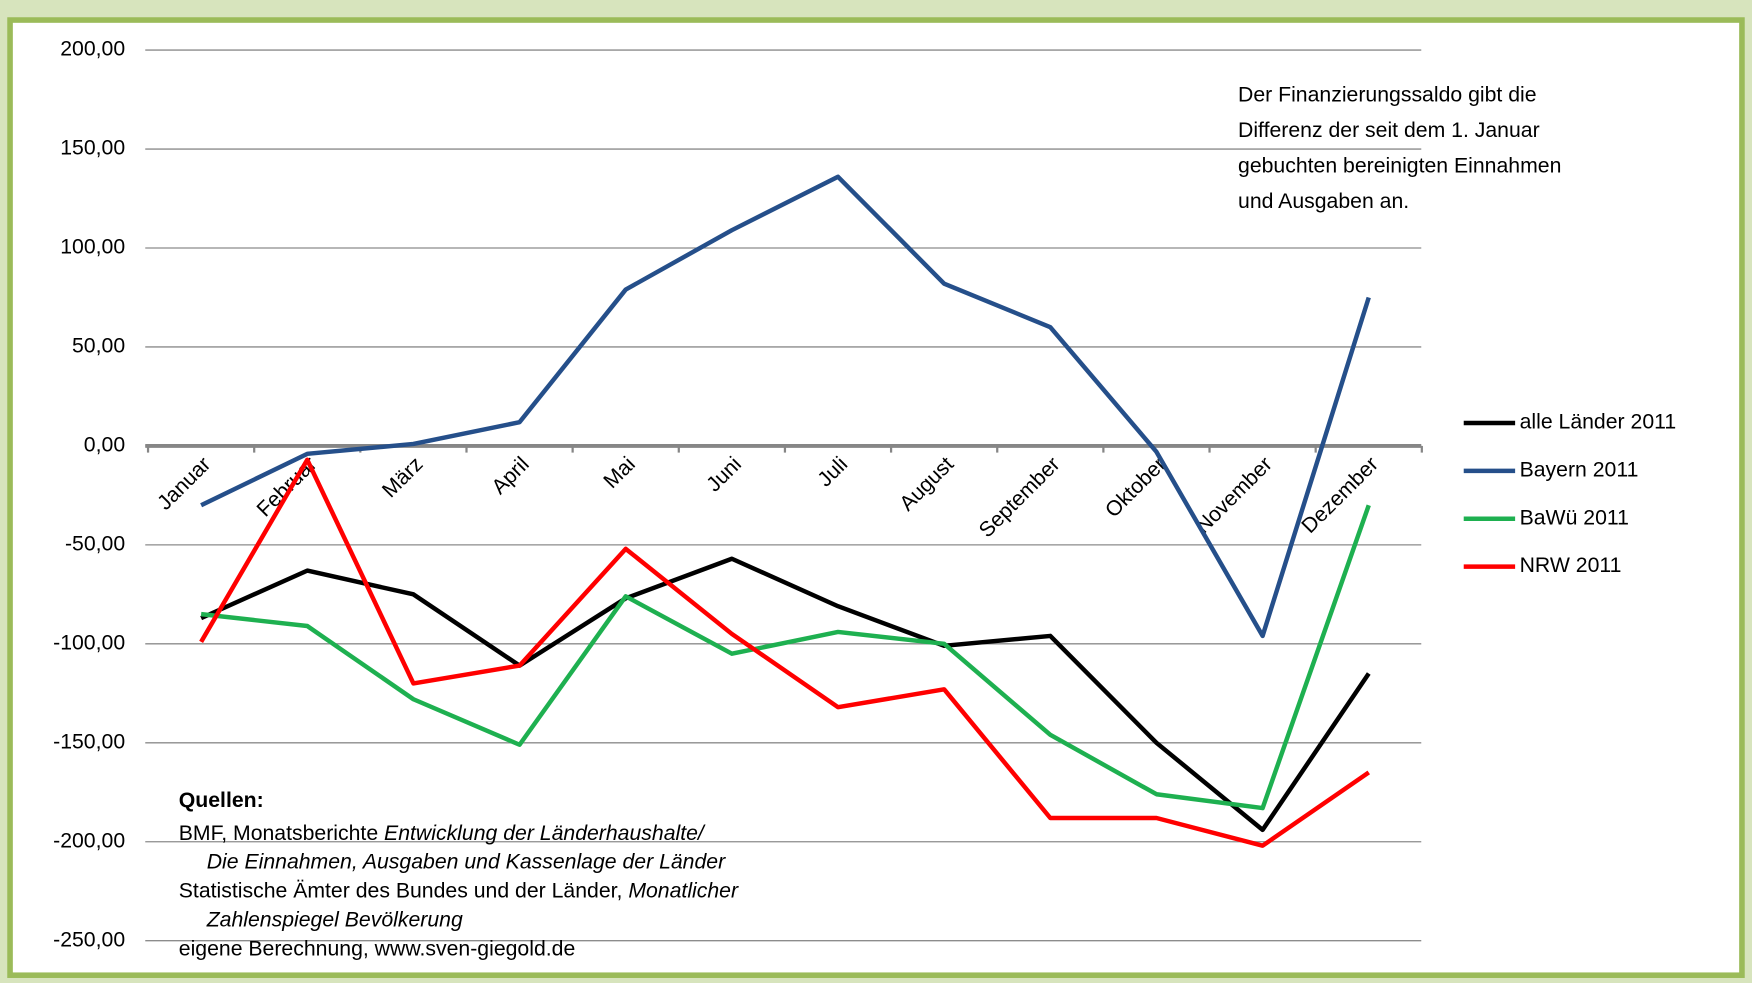  What do you see at coordinates (89, 642) in the screenshot?
I see `y-tick-label: -100,00` at bounding box center [89, 642].